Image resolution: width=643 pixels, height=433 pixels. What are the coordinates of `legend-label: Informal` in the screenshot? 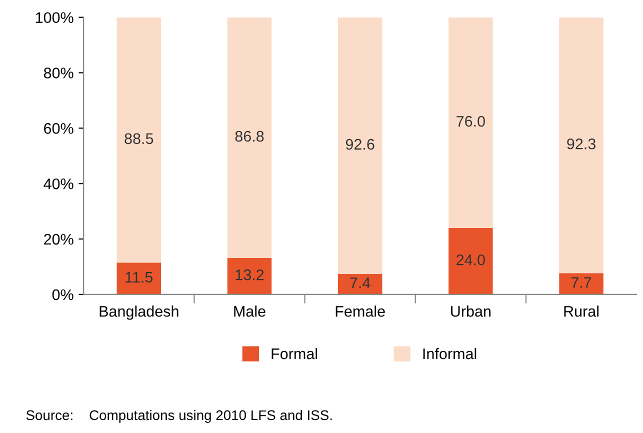 It's located at (449, 354).